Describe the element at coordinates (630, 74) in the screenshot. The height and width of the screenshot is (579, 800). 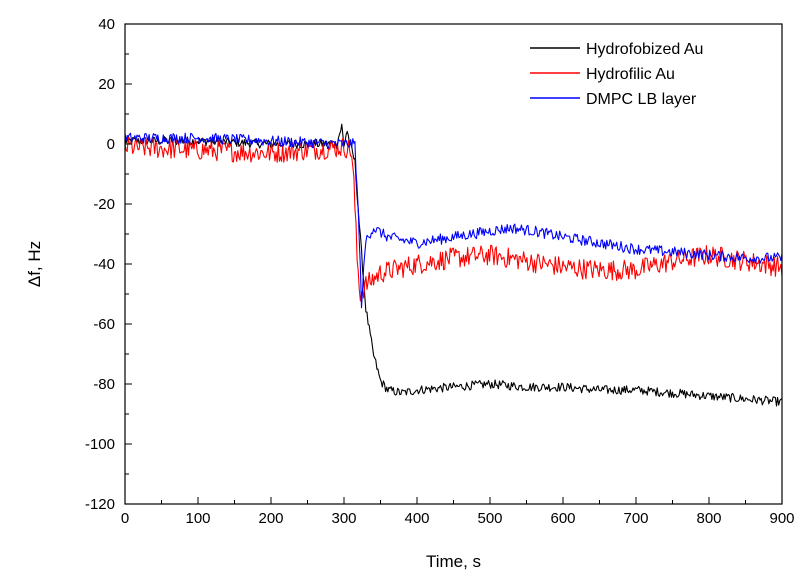
I see `legend-label: Hydrofilic Au` at that location.